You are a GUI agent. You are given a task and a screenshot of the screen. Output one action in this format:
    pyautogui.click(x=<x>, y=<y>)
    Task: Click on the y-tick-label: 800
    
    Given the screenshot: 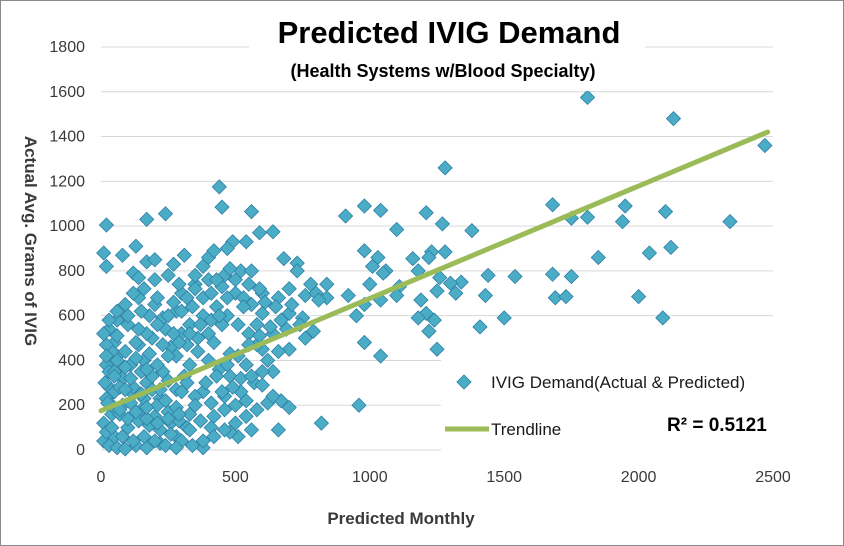 What is the action you would take?
    pyautogui.click(x=71, y=271)
    